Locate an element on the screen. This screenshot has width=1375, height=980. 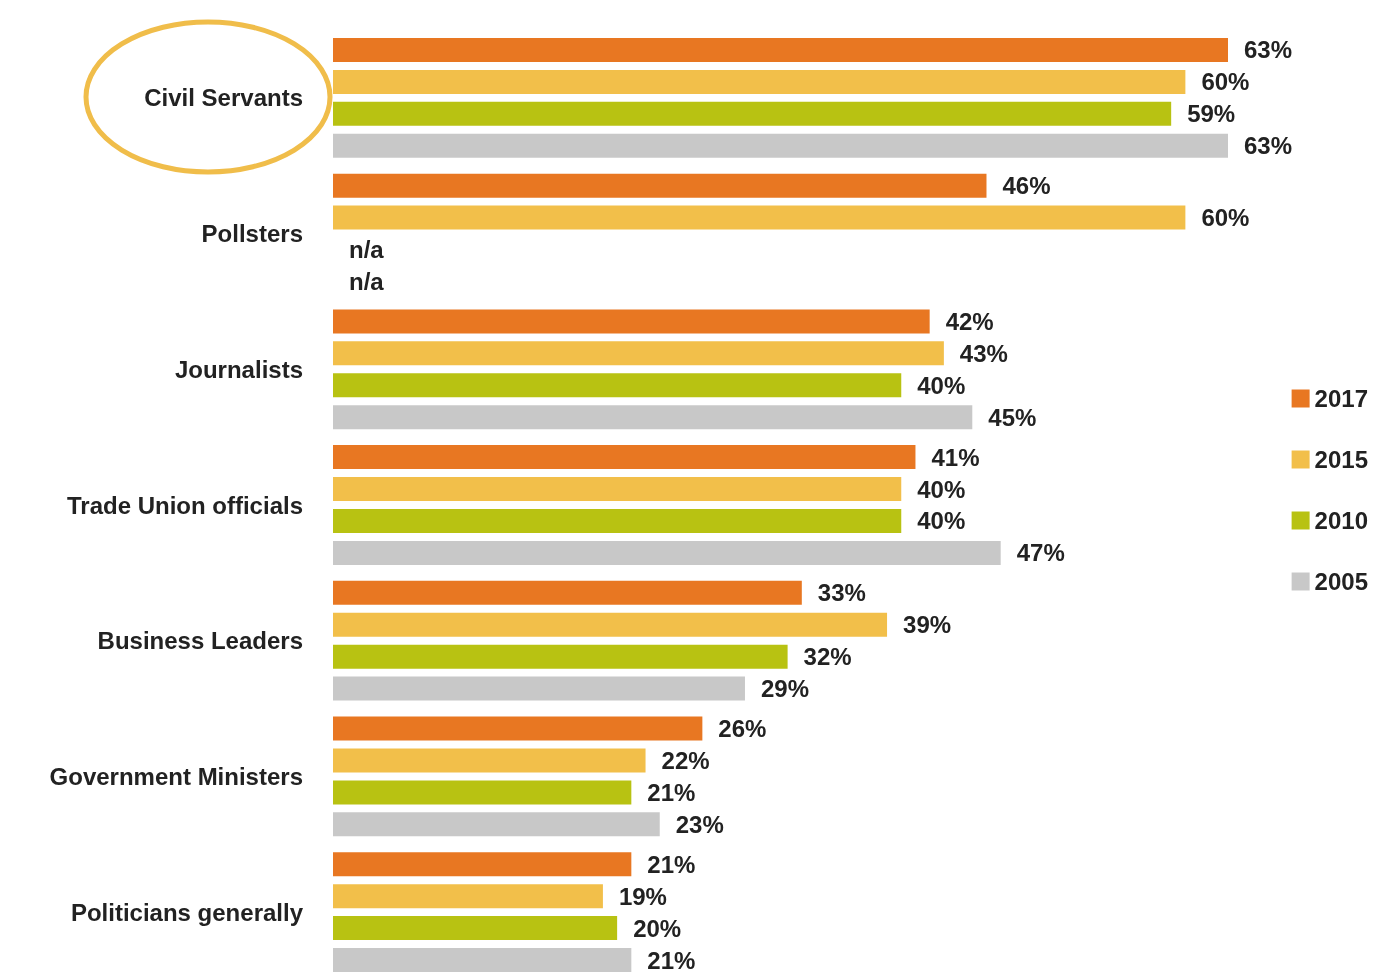
data-label: 42% is located at coordinates (969, 321).